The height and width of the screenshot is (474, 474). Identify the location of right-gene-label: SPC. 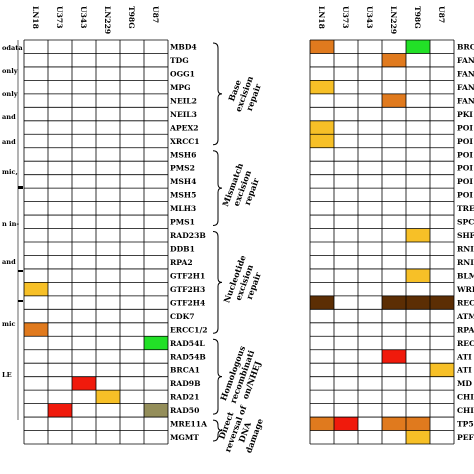
(465, 222).